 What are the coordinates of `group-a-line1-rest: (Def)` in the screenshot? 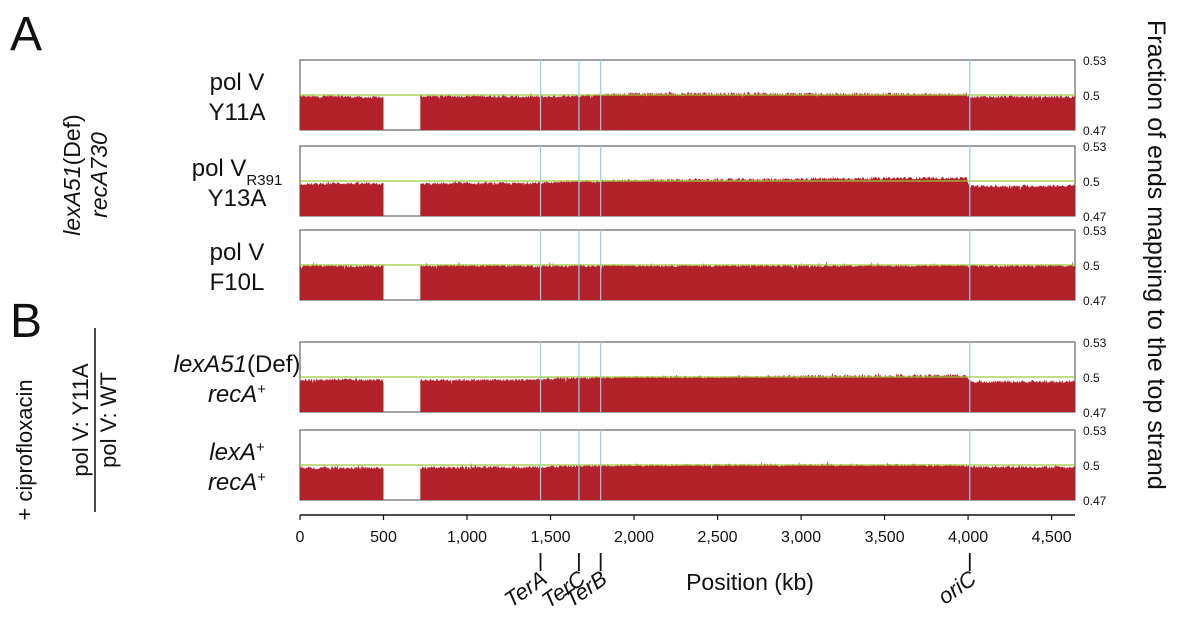 It's located at (72, 139).